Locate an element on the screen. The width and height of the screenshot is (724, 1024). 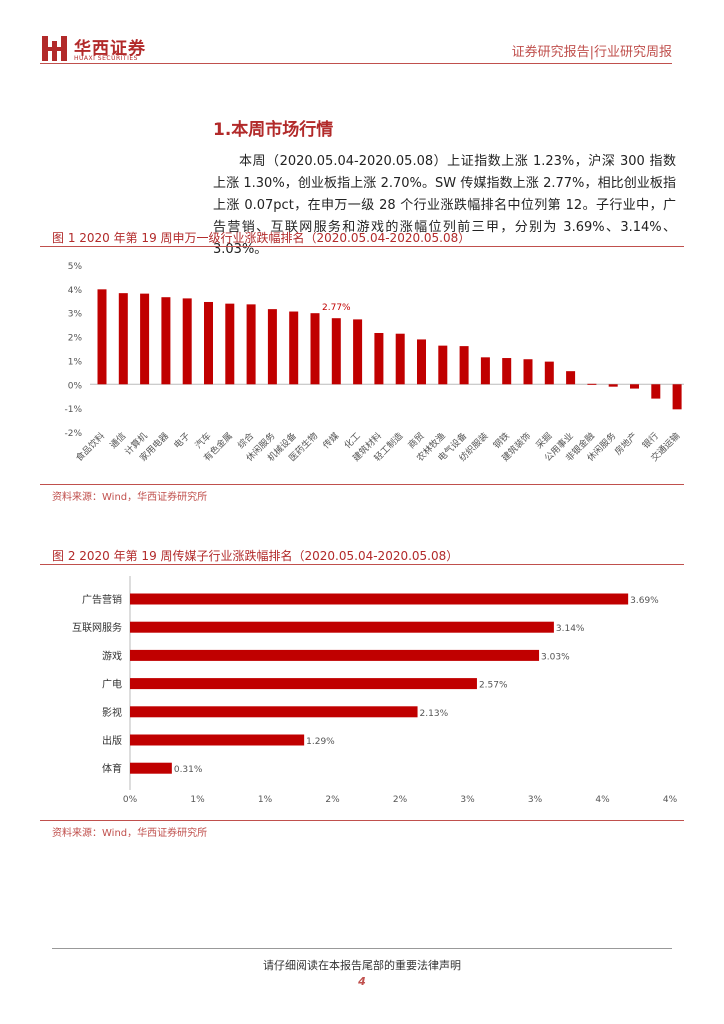
x-tick-label: 0% is located at coordinates (130, 800).